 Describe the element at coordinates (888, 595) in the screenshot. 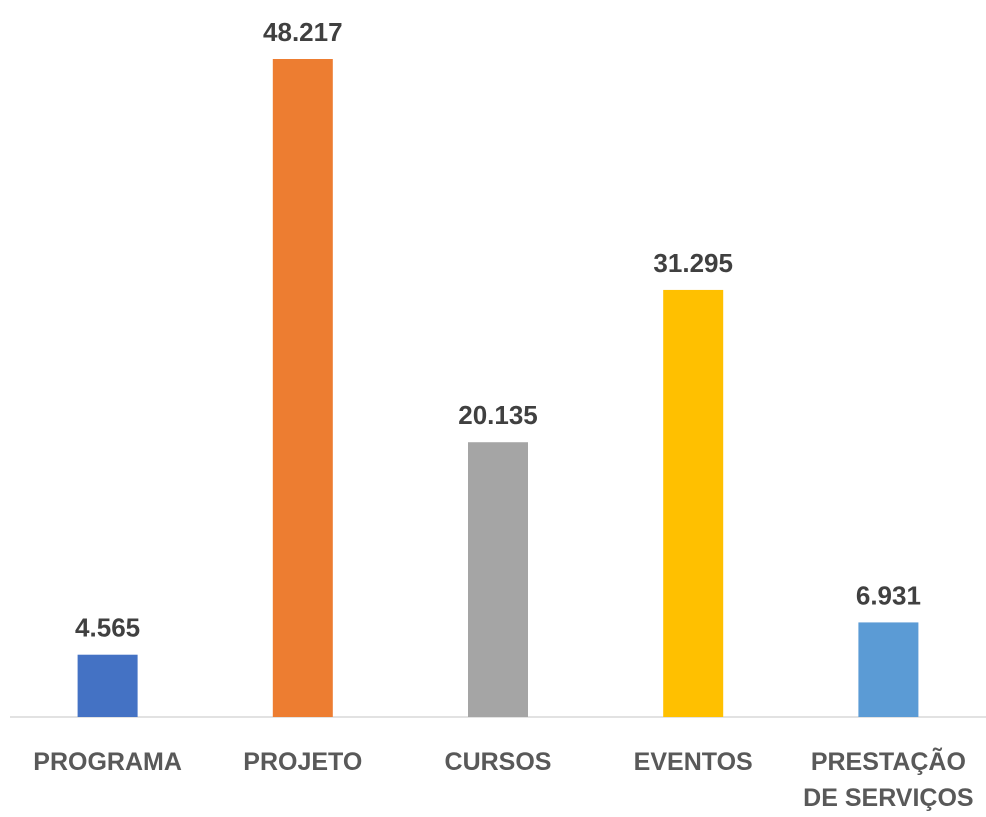

I see `value-label: 6.931` at that location.